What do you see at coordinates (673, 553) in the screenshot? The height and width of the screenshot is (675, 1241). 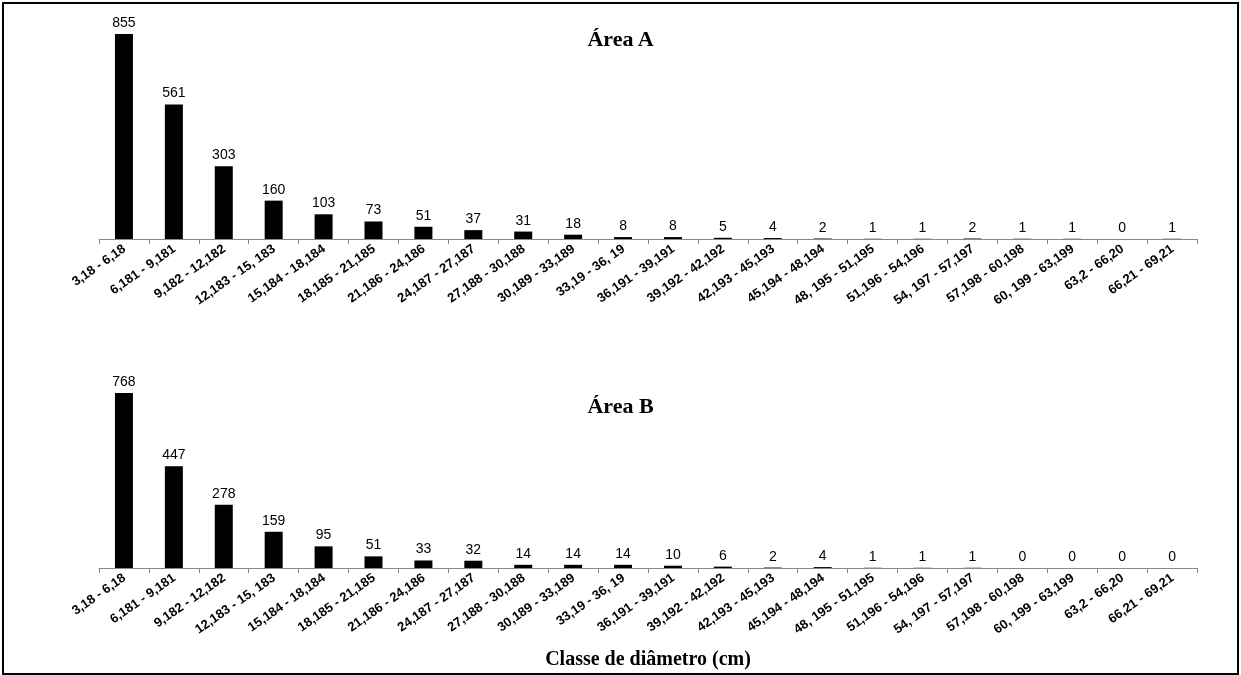 I see `data-label: 10` at bounding box center [673, 553].